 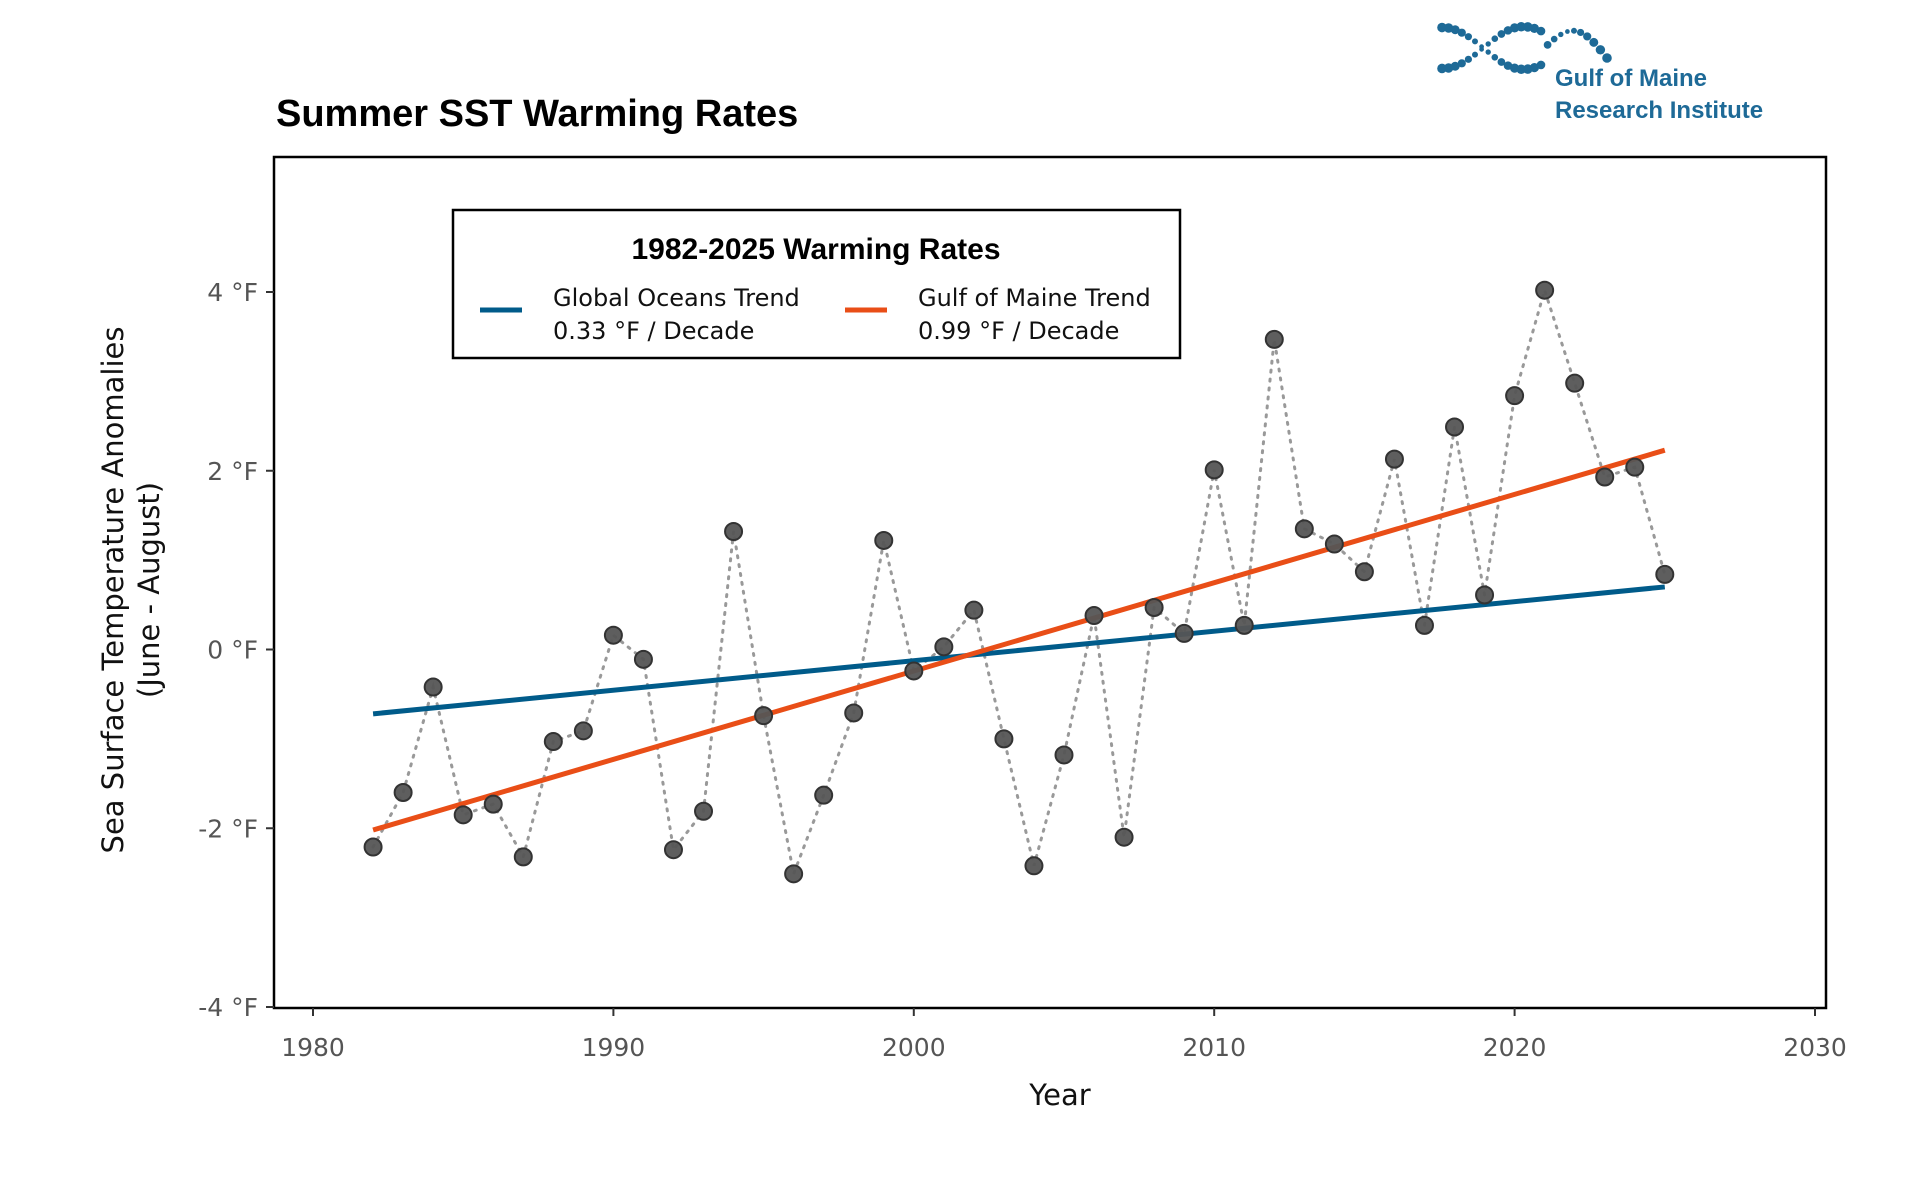 I want to click on legend-box, so click(x=816, y=284).